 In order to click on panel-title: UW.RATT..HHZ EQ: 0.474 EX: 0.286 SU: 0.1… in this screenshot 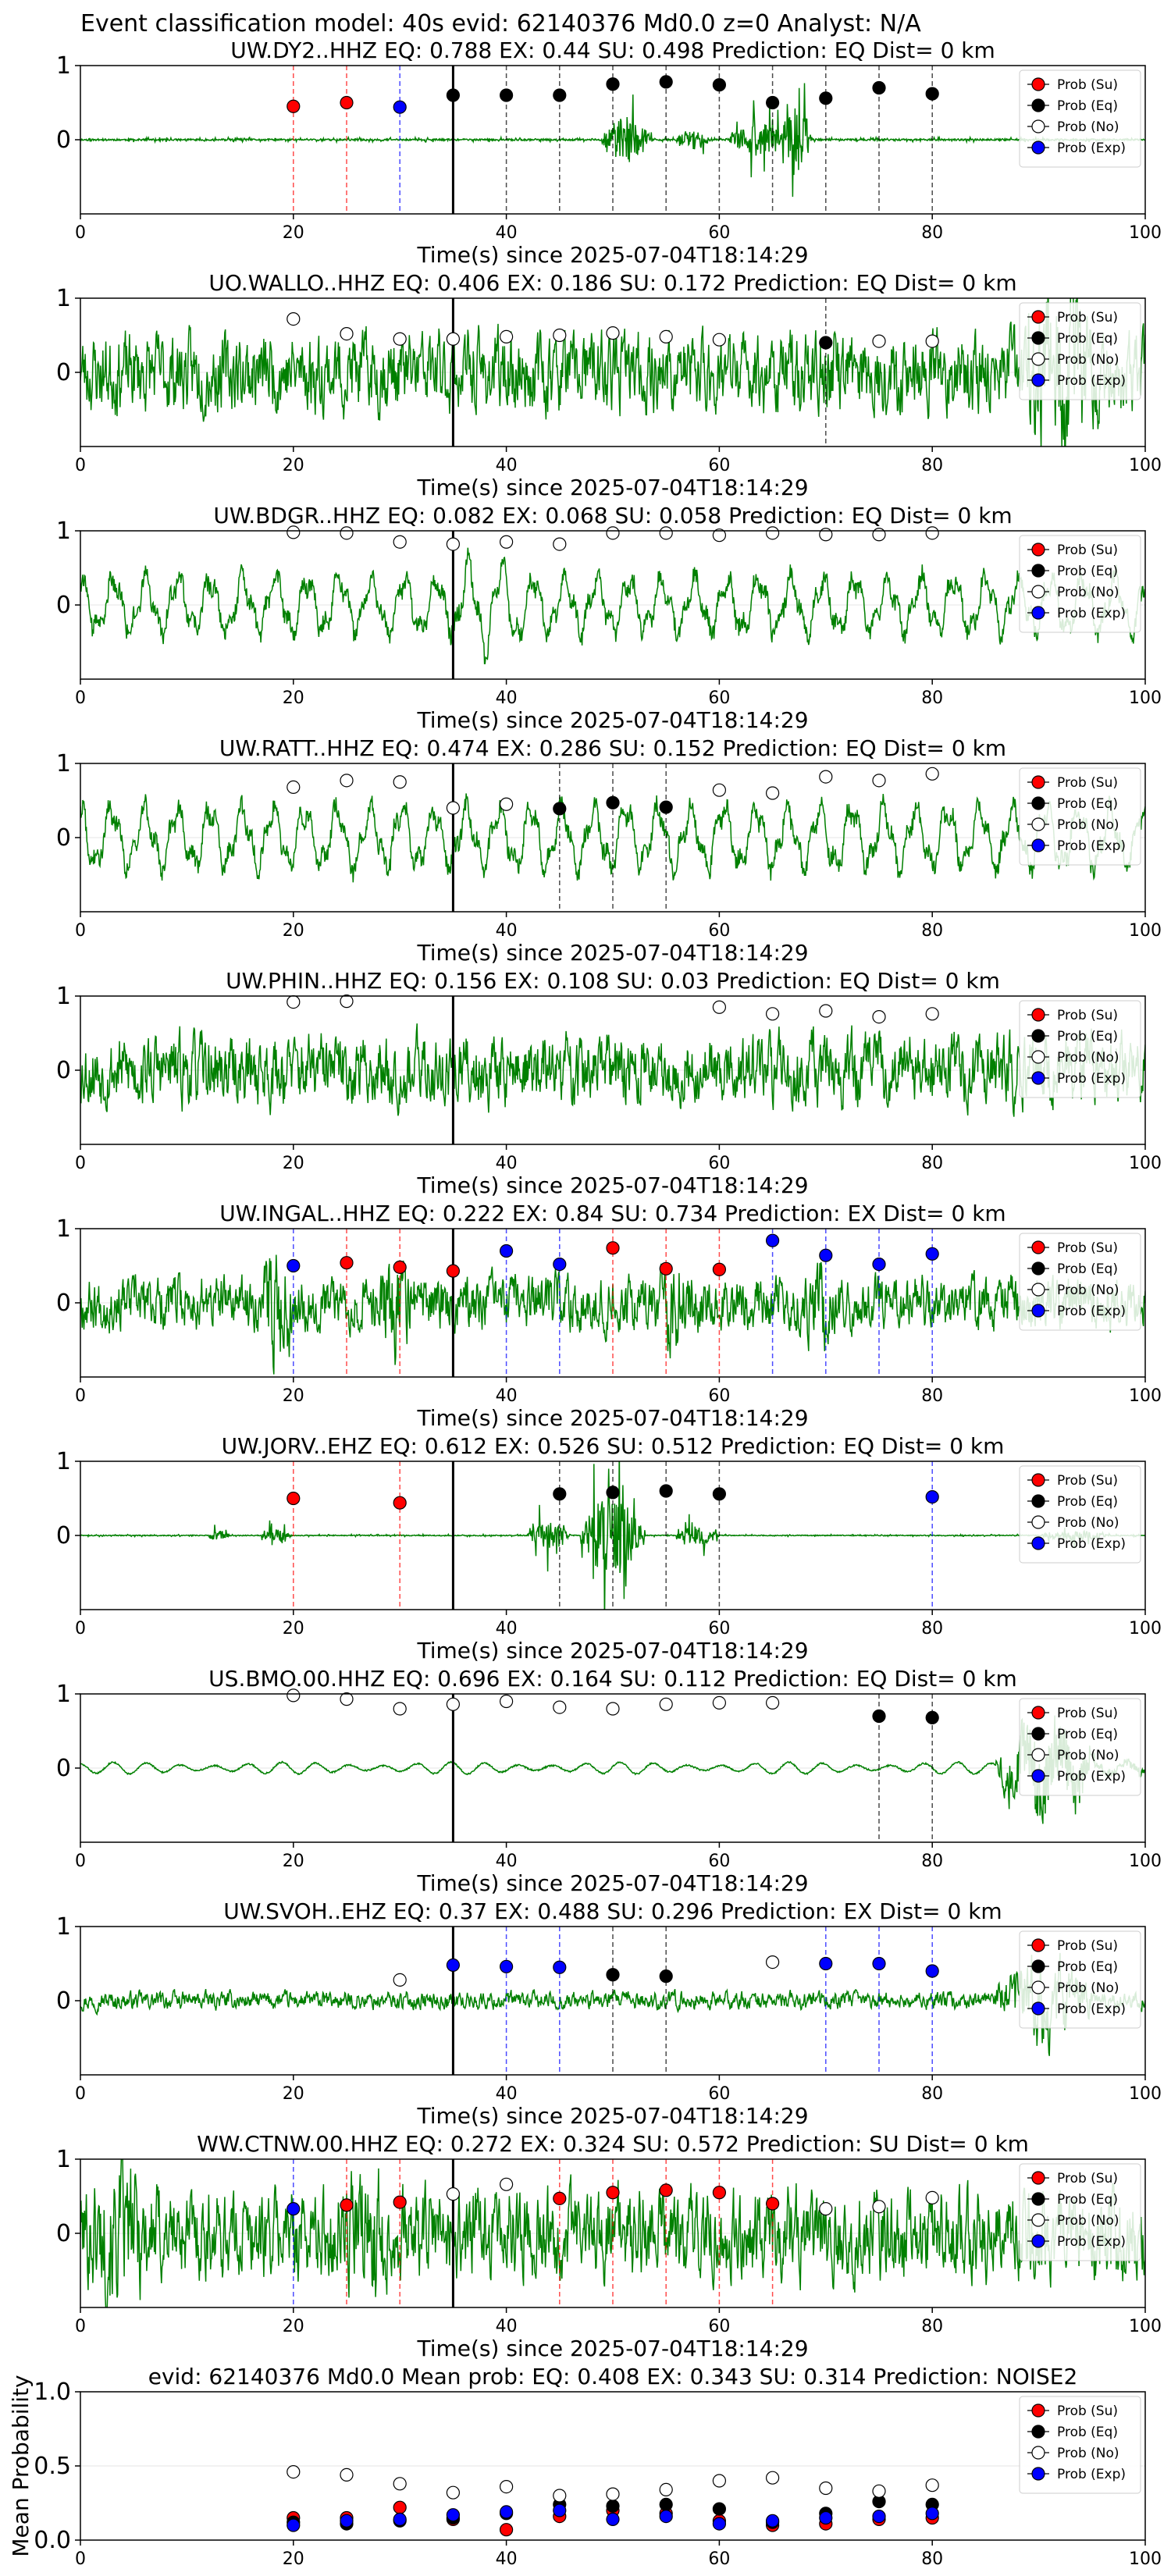, I will do `click(612, 748)`.